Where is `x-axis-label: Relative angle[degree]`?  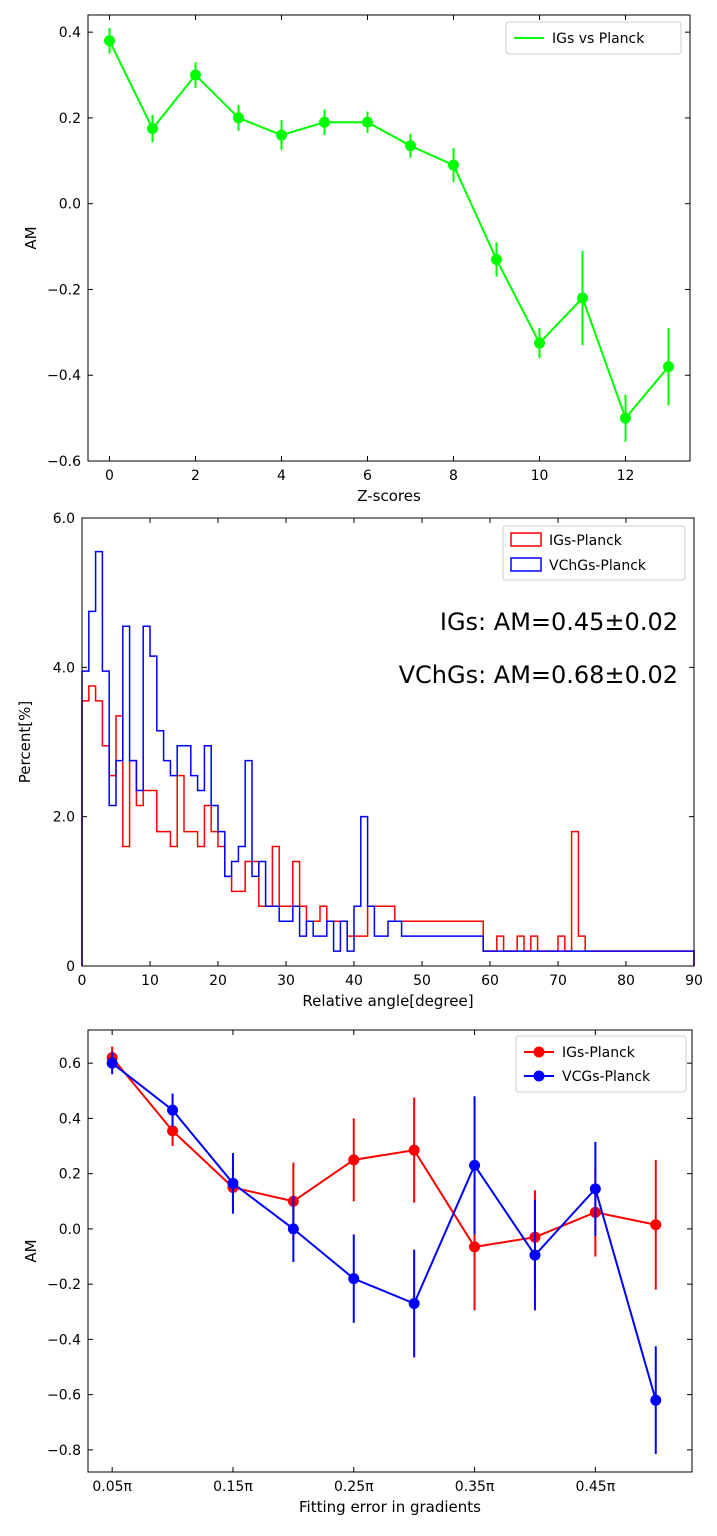 x-axis-label: Relative angle[degree] is located at coordinates (387, 1001).